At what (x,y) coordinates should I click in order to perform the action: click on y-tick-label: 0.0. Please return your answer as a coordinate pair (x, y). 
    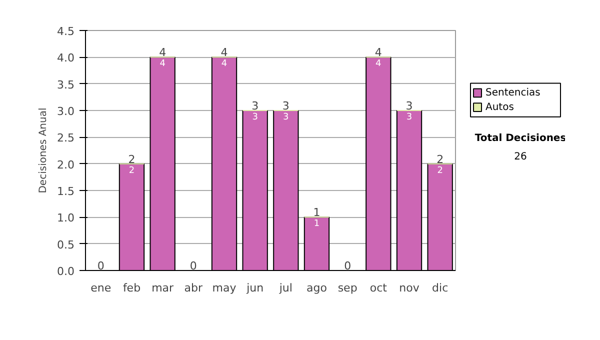
    Looking at the image, I should click on (66, 271).